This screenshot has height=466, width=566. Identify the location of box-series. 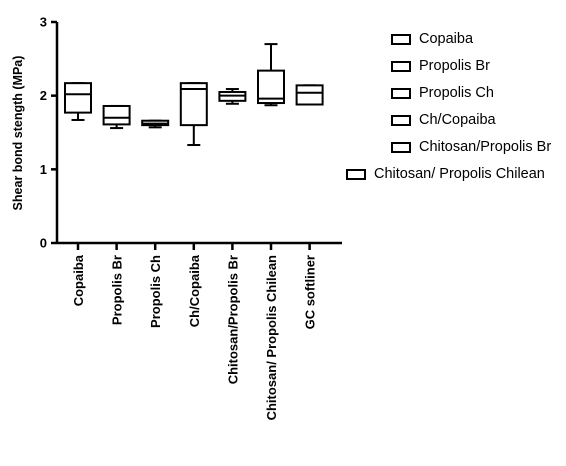
(194, 95).